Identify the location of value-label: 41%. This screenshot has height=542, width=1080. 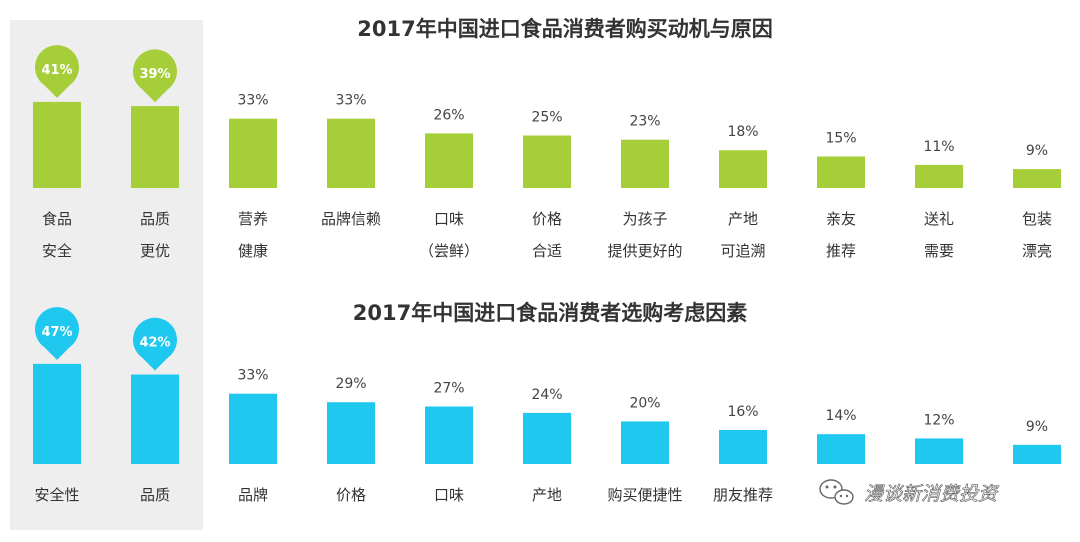
(56, 70).